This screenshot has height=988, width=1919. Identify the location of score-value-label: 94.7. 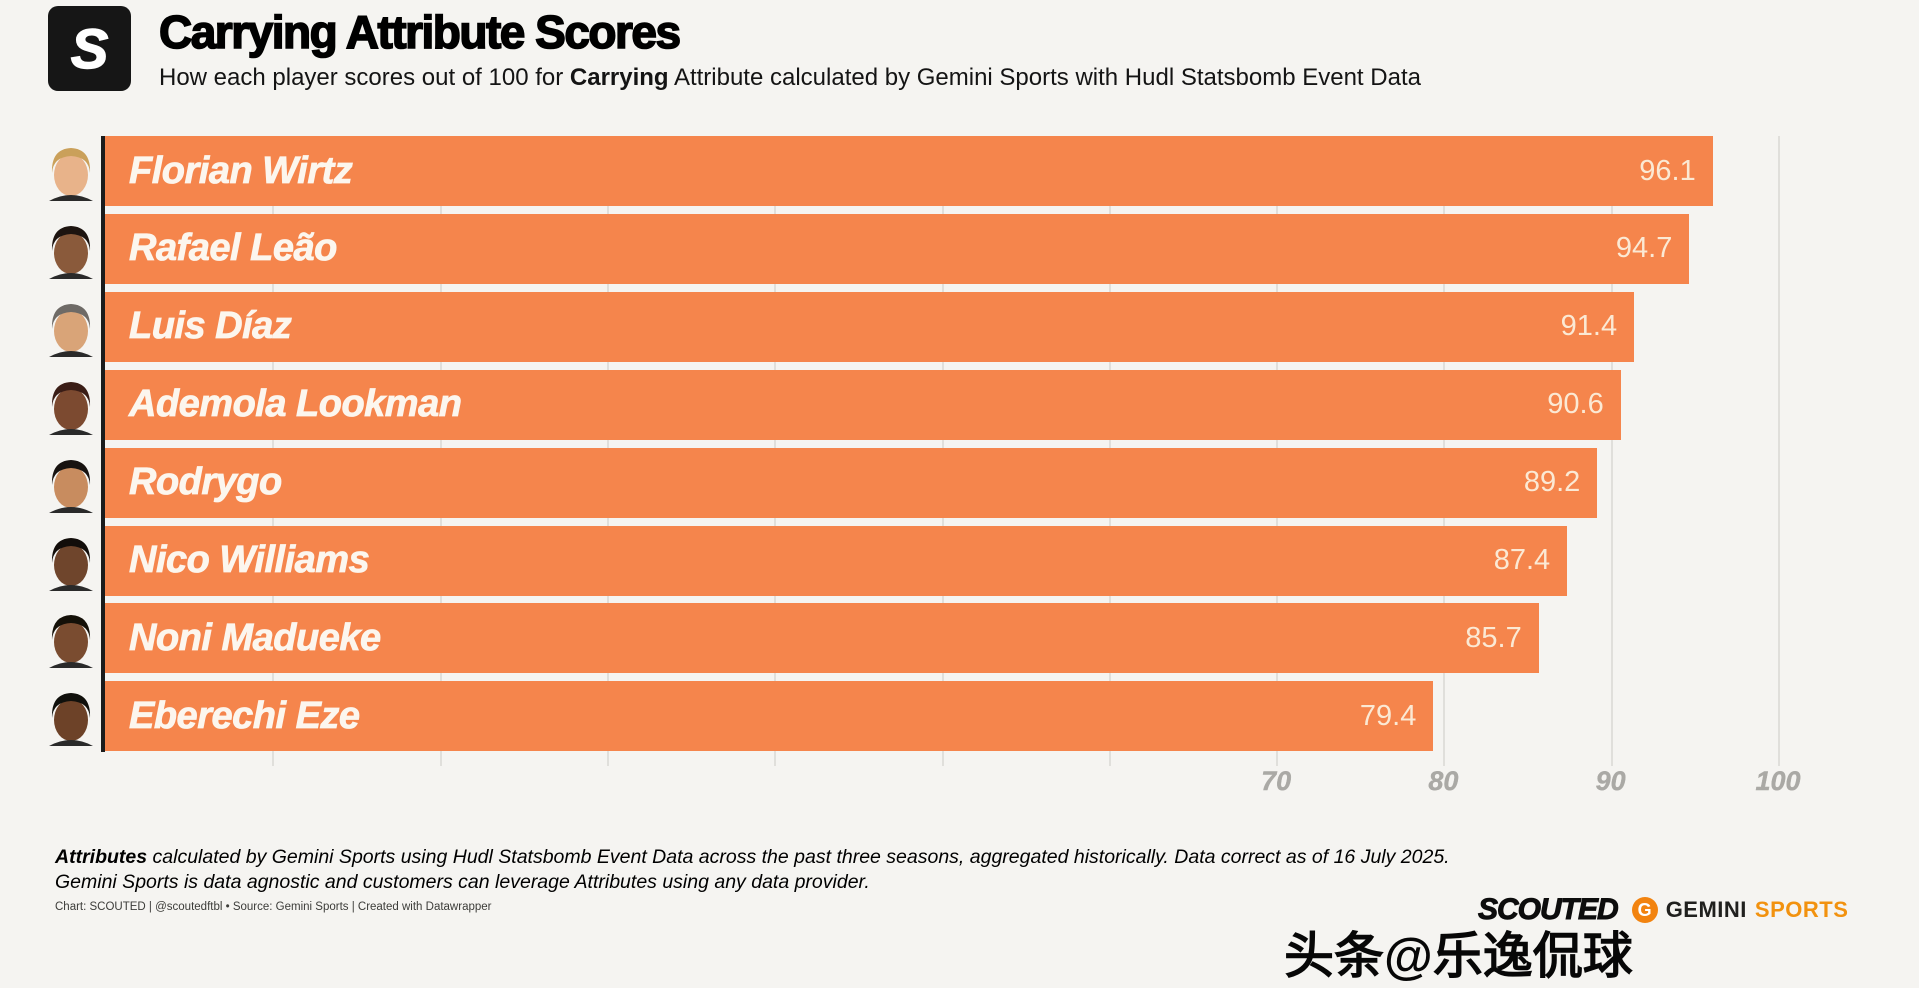
(1644, 248).